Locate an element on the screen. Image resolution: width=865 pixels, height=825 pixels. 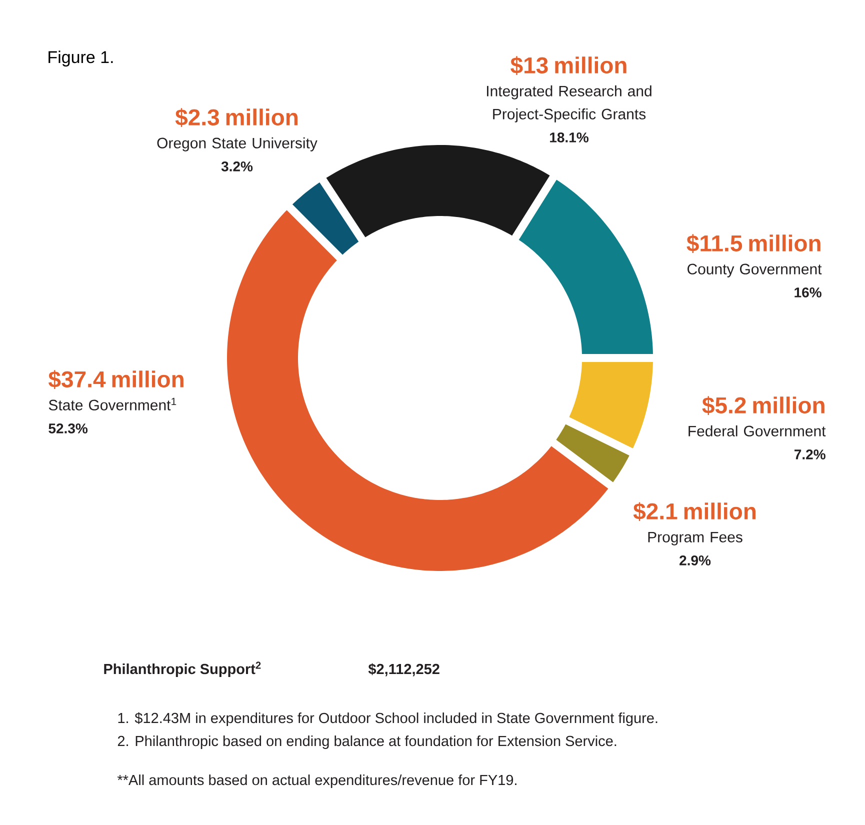
text: 7.2% is located at coordinates (810, 454).